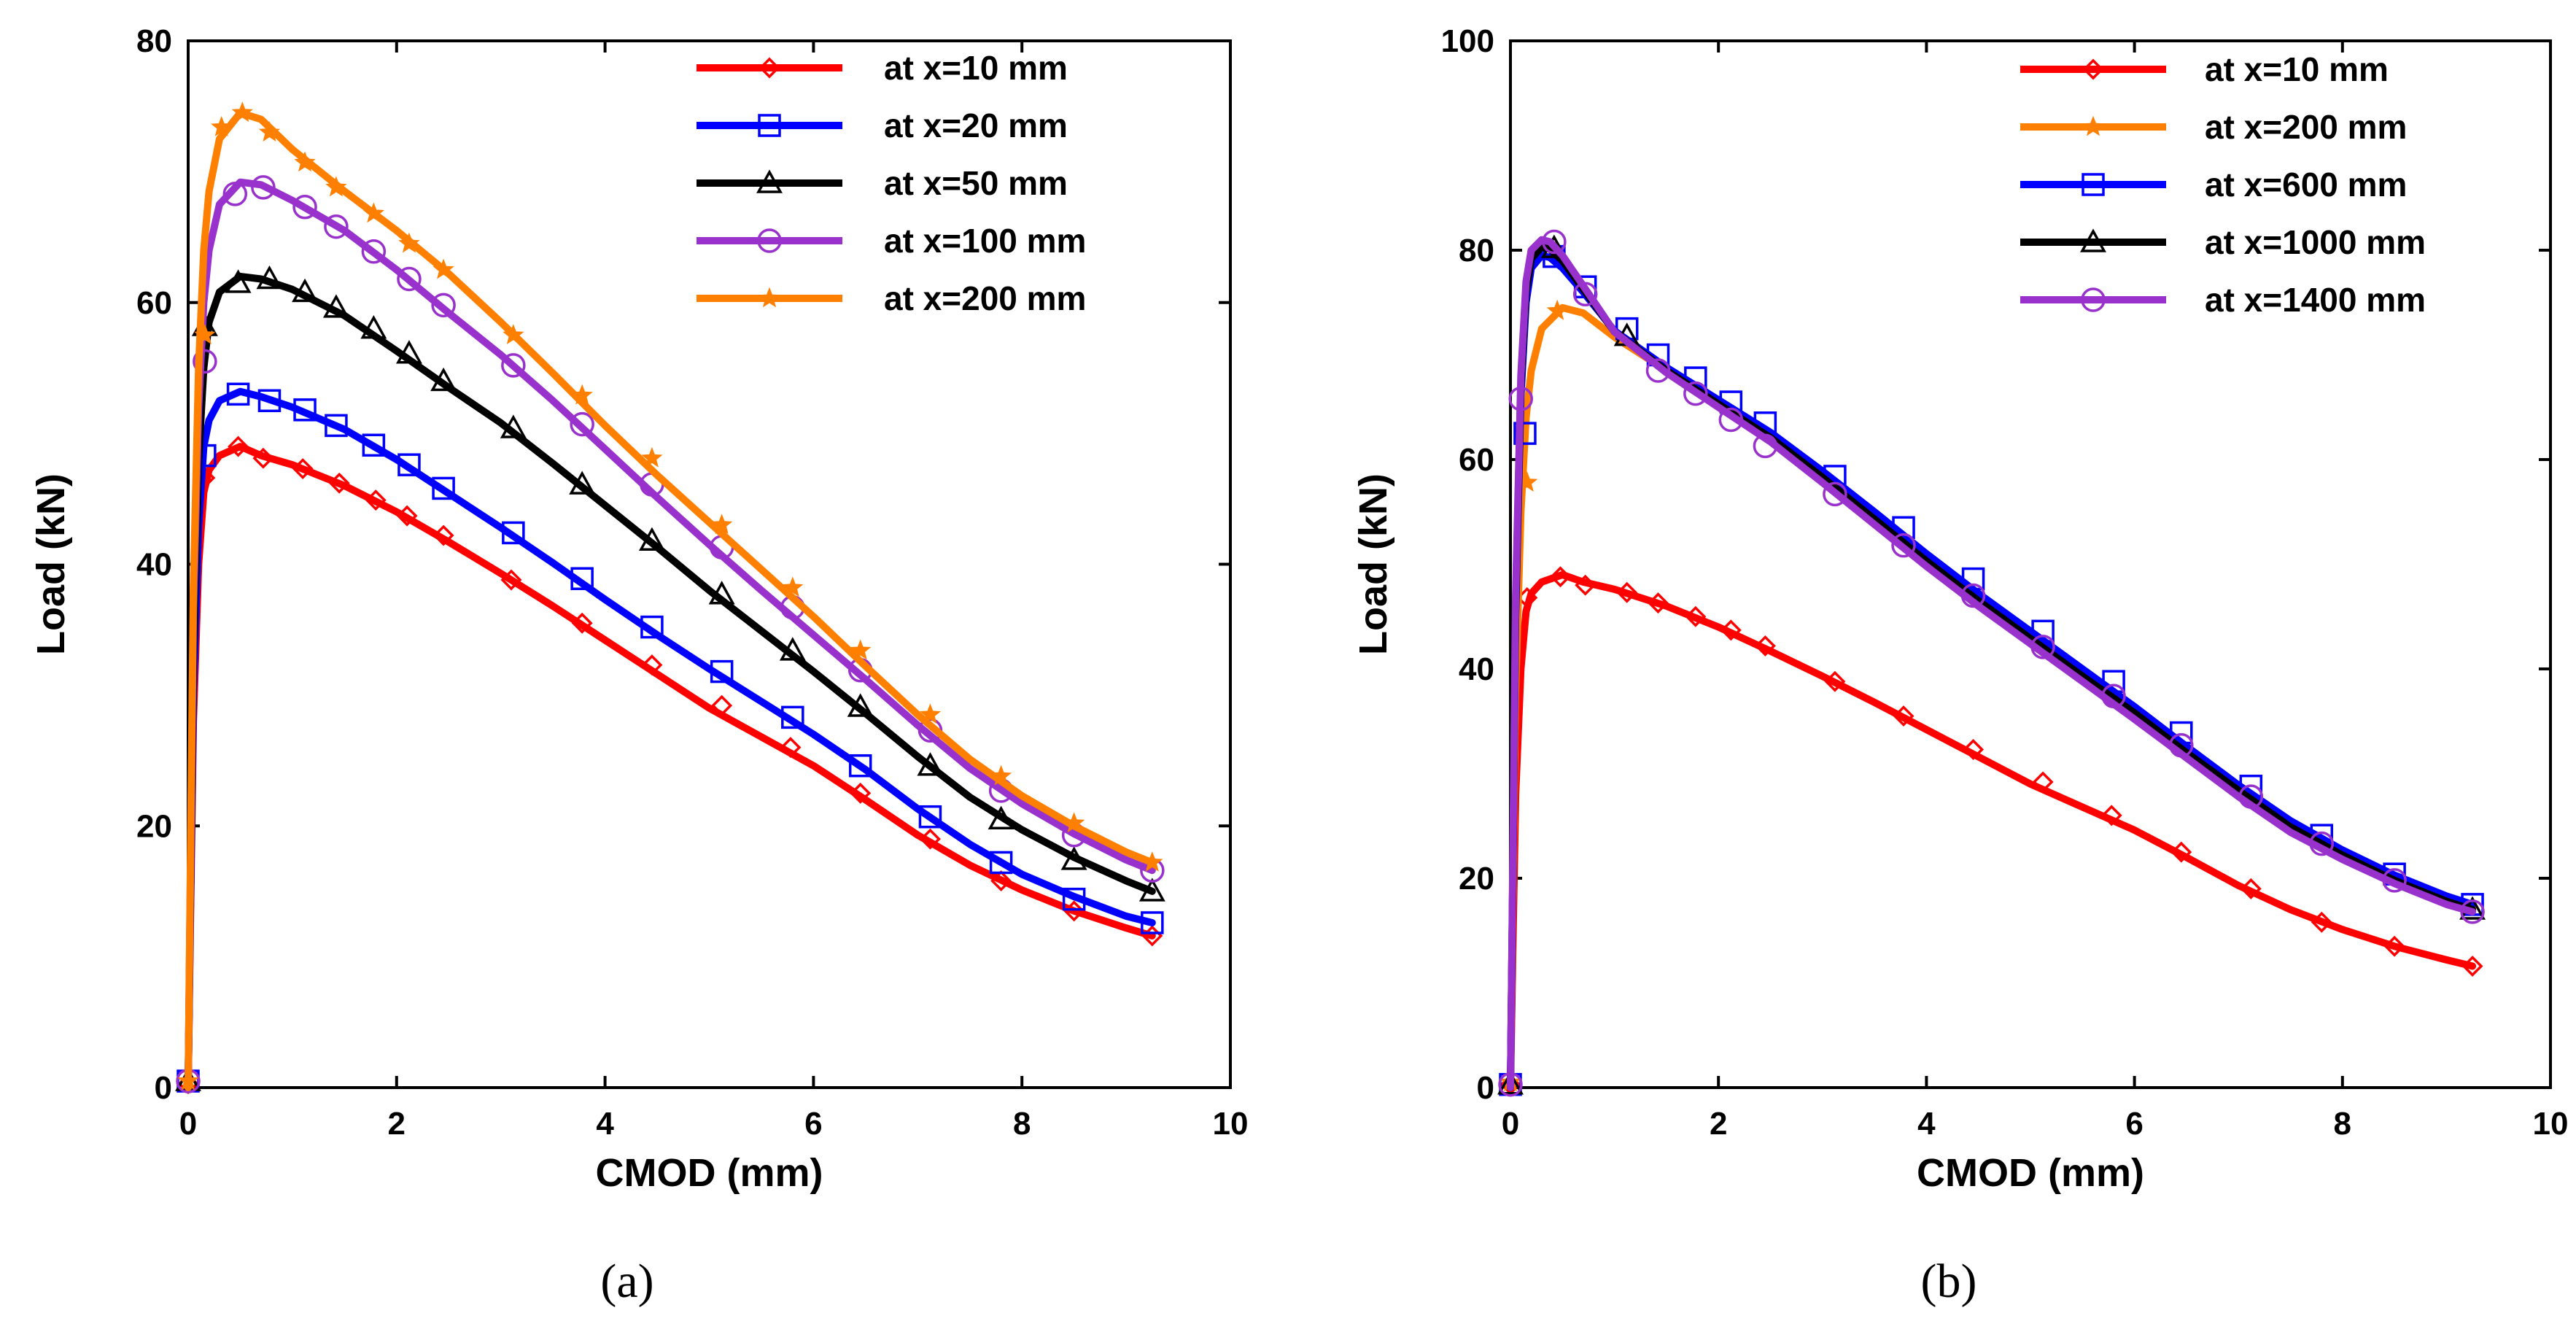 Image resolution: width=2576 pixels, height=1340 pixels. I want to click on y-tick-label: 80, so click(1477, 250).